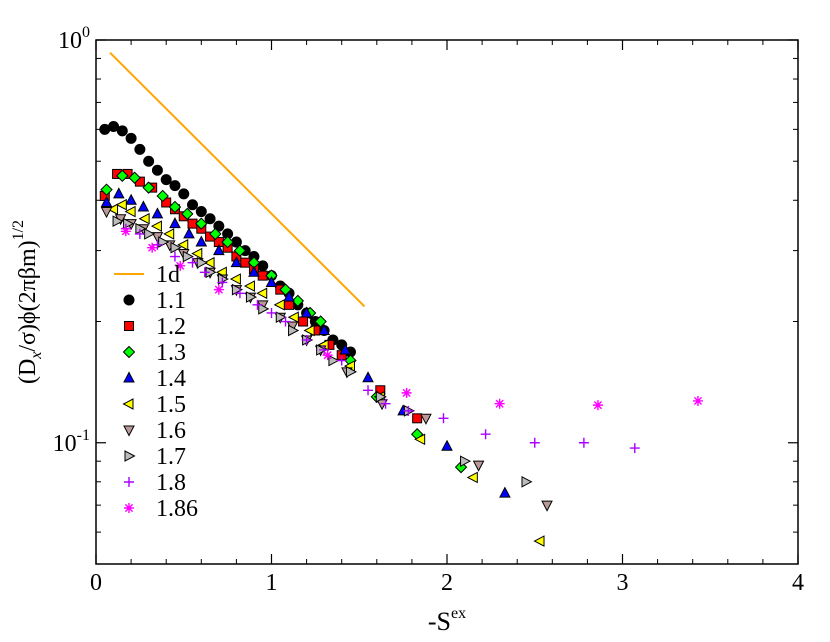  Describe the element at coordinates (171, 457) in the screenshot. I see `legend-label: 1.7` at that location.